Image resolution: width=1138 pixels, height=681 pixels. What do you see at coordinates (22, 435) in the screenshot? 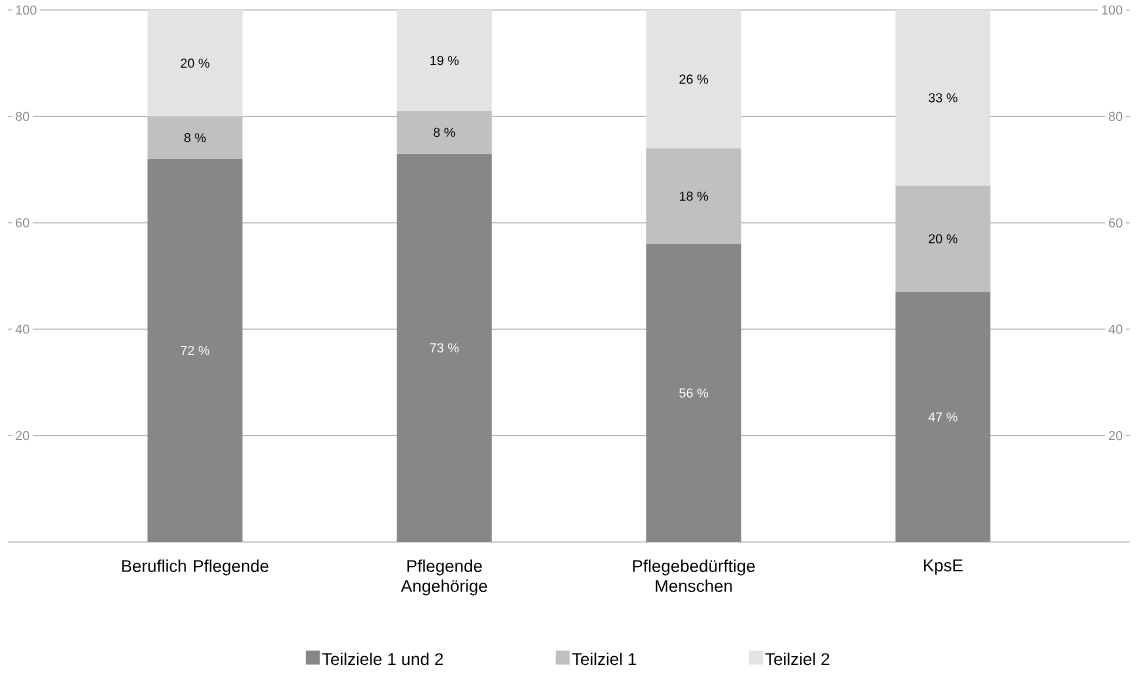
I see `y-tick-label: 20` at bounding box center [22, 435].